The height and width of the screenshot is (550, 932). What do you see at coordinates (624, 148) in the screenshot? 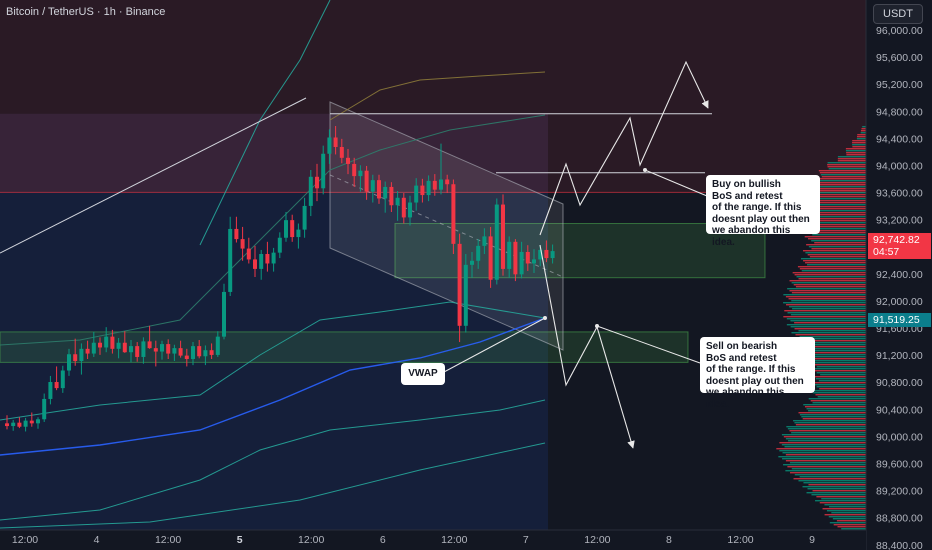
I see `bullish-projection-path` at bounding box center [624, 148].